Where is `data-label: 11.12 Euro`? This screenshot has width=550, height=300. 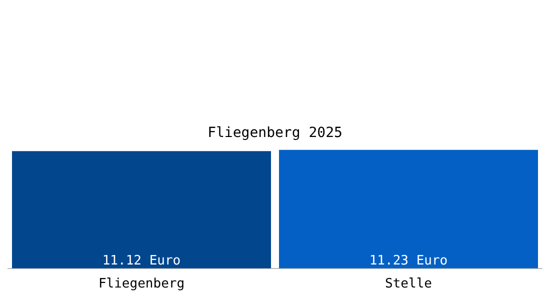 data-label: 11.12 Euro is located at coordinates (141, 260).